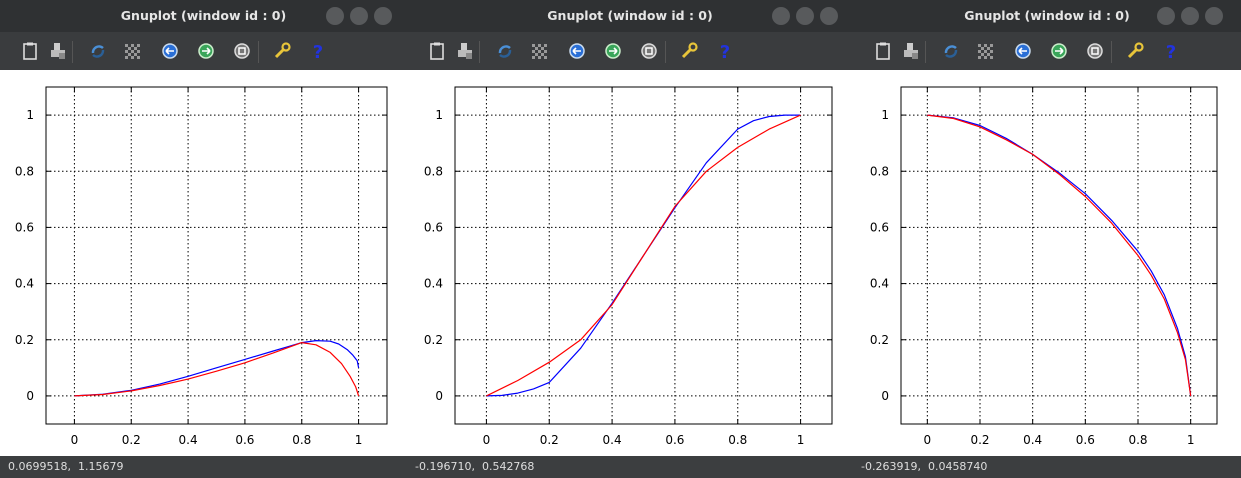 The image size is (1241, 478). What do you see at coordinates (66, 466) in the screenshot?
I see `cursor-coordinates: 0.0699518, 1.15679` at bounding box center [66, 466].